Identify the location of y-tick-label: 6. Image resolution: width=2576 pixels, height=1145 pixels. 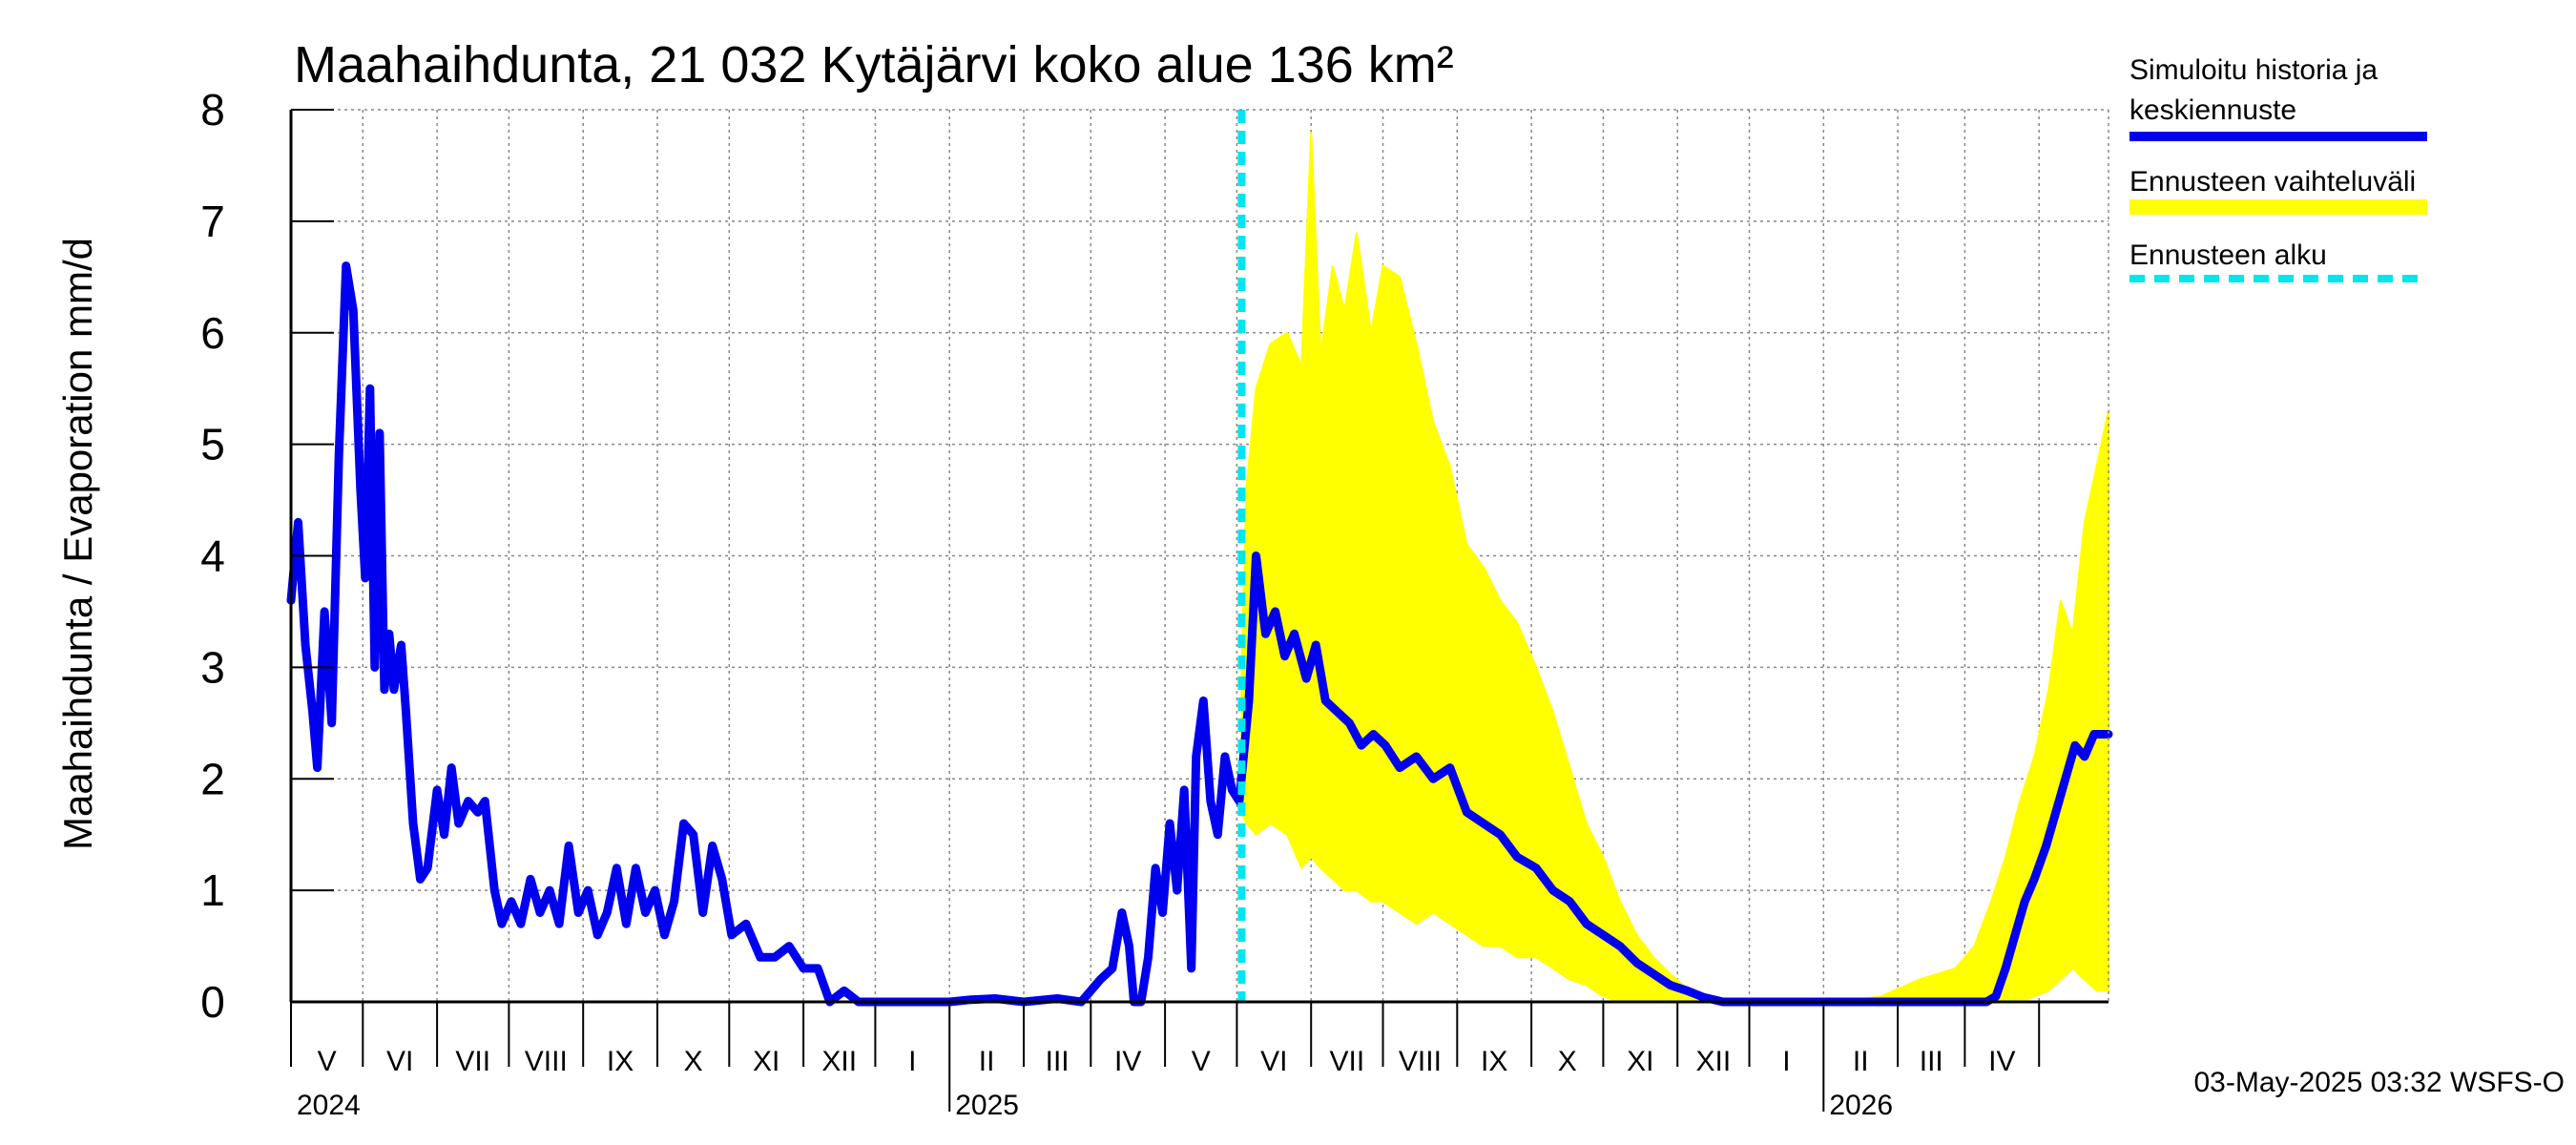
(212, 333).